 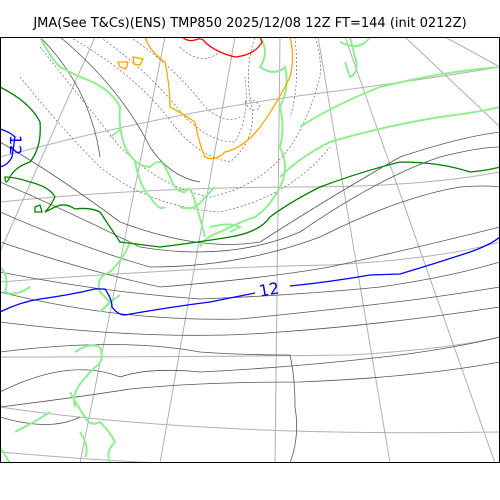 I want to click on red-isotherm, so click(x=222, y=47).